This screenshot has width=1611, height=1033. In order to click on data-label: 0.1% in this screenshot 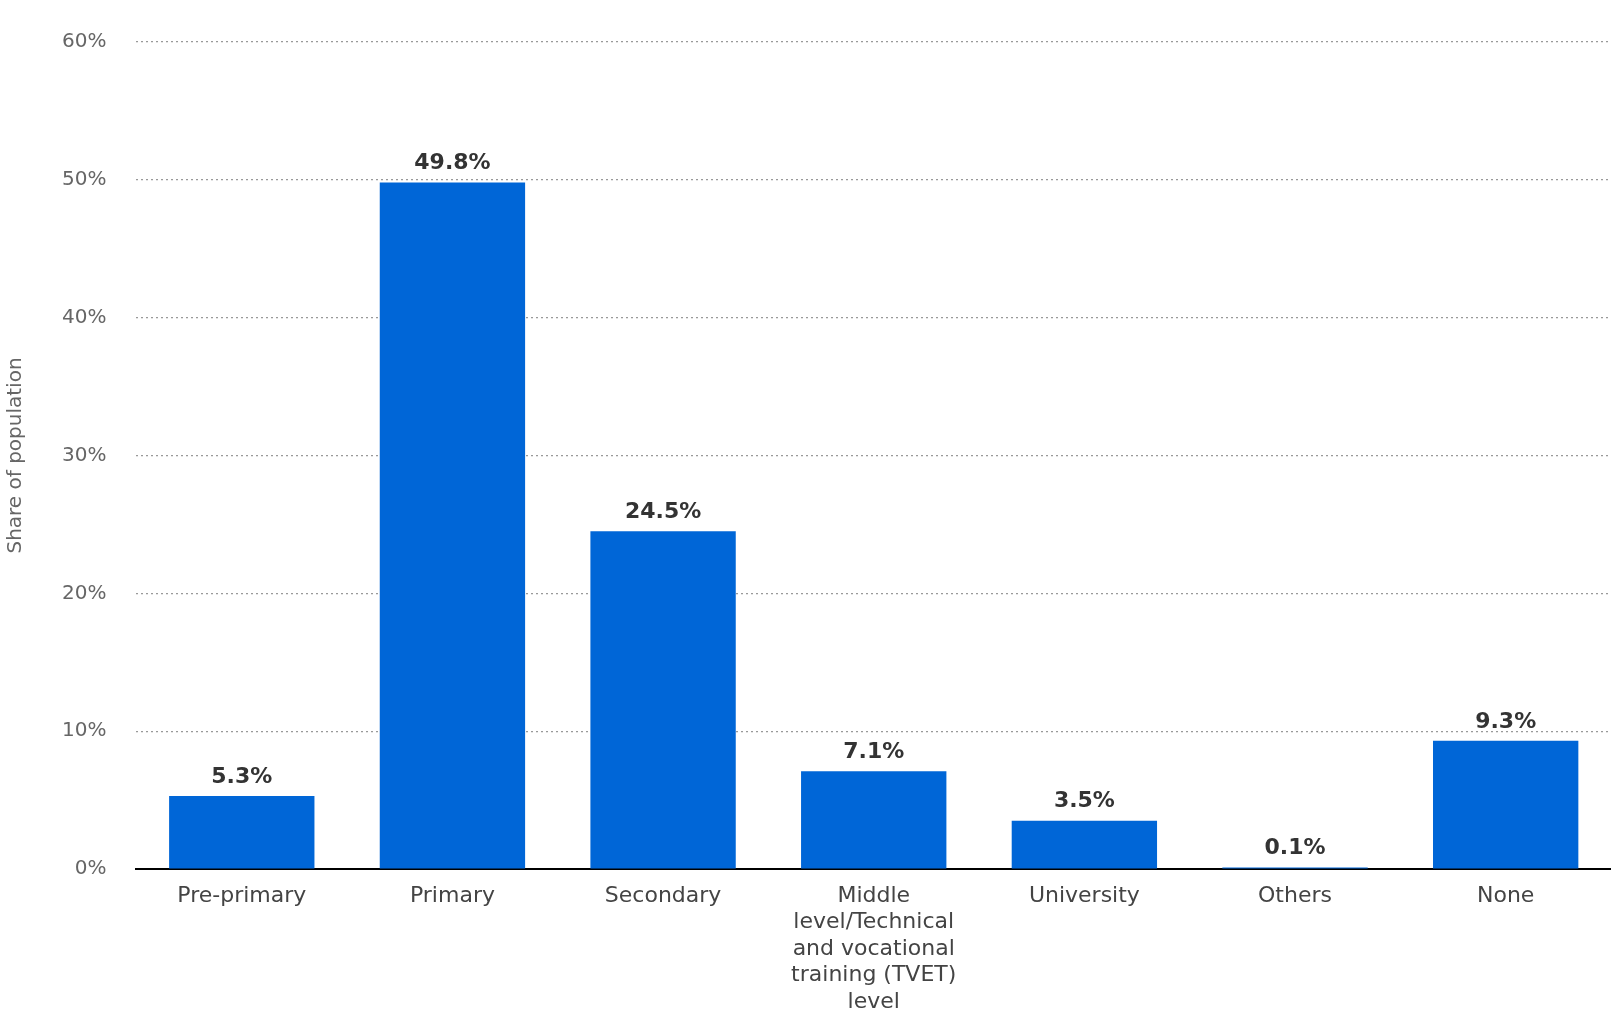, I will do `click(1295, 847)`.